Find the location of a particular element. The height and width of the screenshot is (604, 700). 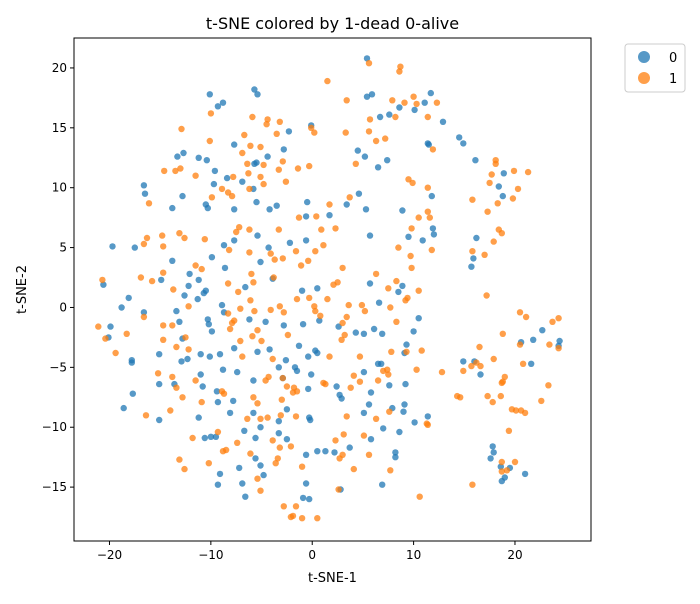

chart-title: t-SNE colored by 1-dead 0-alive is located at coordinates (332, 23).